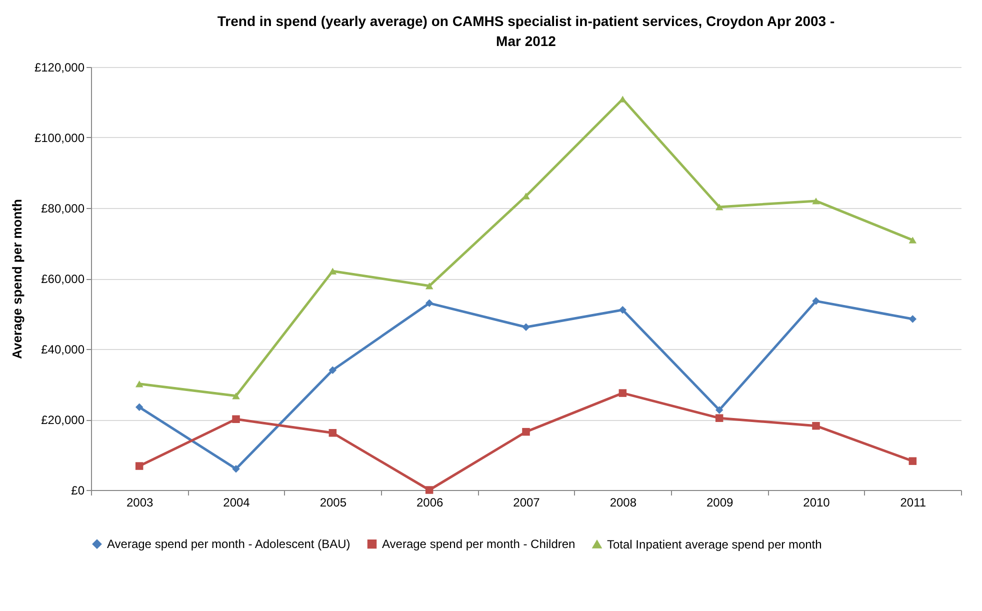 Image resolution: width=982 pixels, height=611 pixels. Describe the element at coordinates (63, 209) in the screenshot. I see `y-tick-label: £80,000` at that location.